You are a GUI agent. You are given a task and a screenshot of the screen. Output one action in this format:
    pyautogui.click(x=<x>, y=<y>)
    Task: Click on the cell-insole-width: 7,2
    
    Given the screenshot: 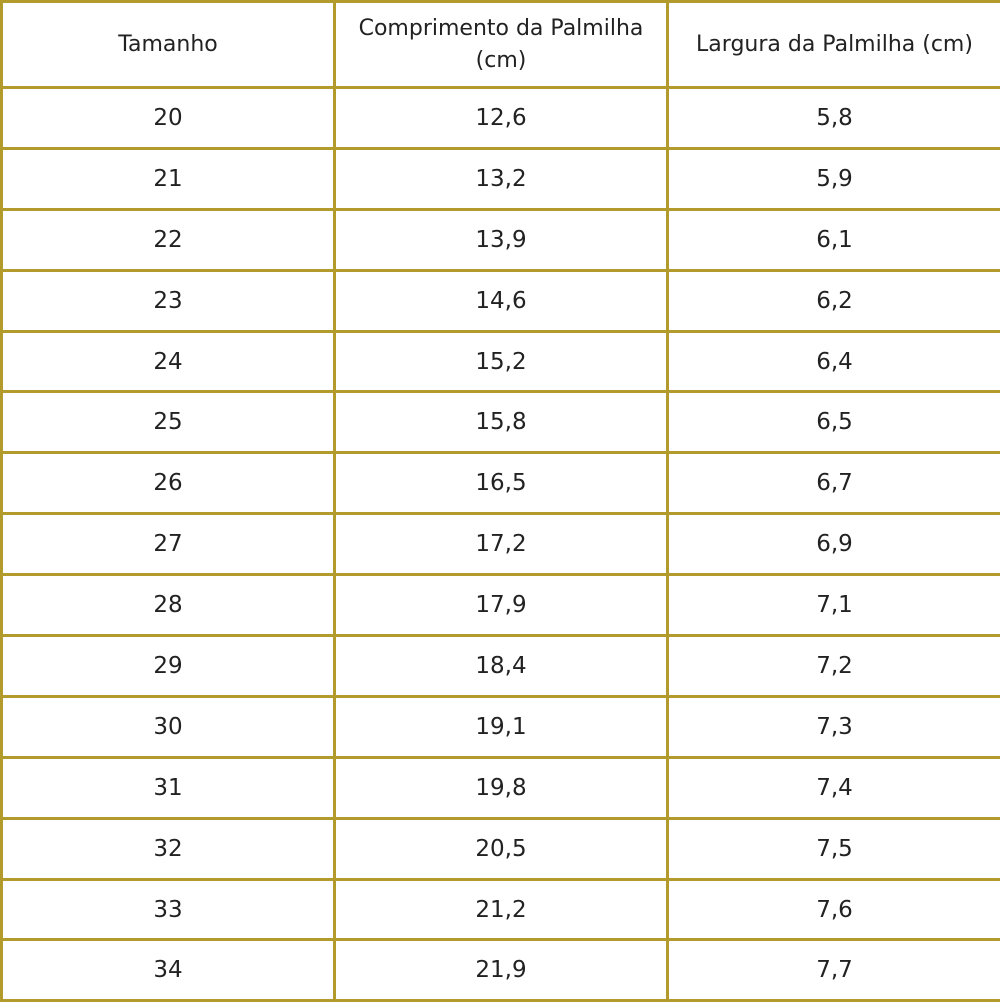 What is the action you would take?
    pyautogui.click(x=834, y=666)
    